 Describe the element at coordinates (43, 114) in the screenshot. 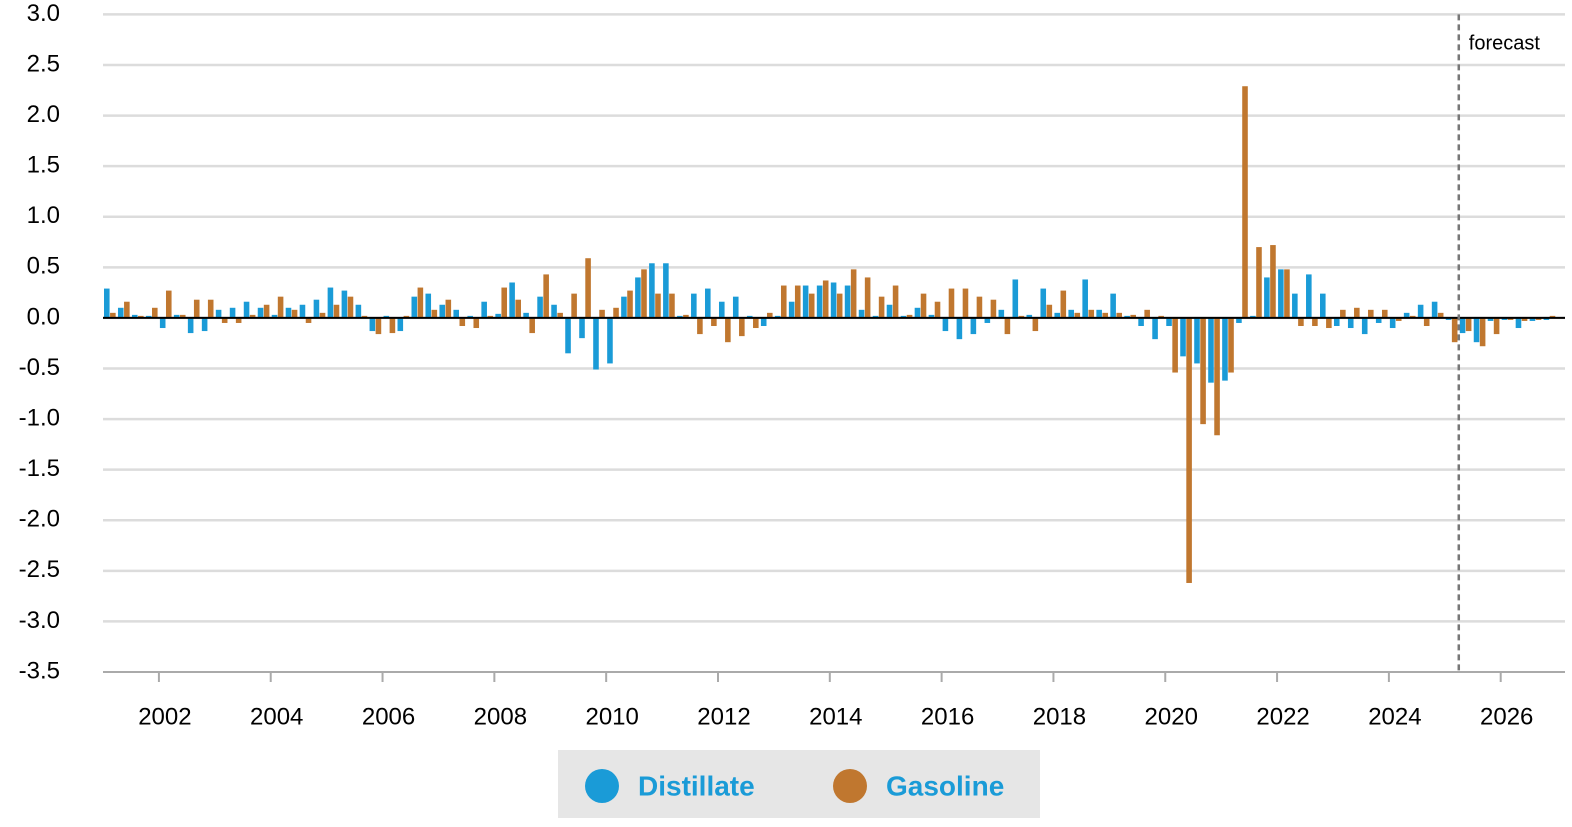

I see `y-tick-label: 2.0` at that location.